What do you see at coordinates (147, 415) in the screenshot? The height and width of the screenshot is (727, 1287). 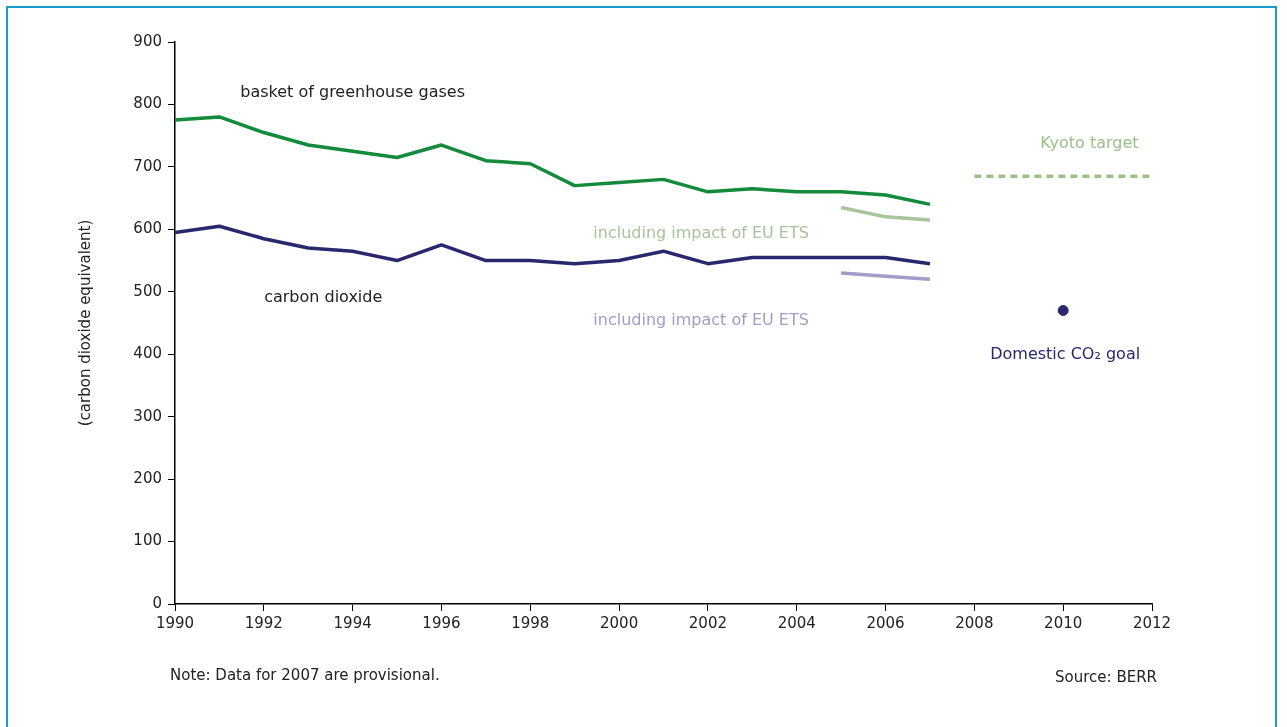 I see `y-tick-label: 300` at bounding box center [147, 415].